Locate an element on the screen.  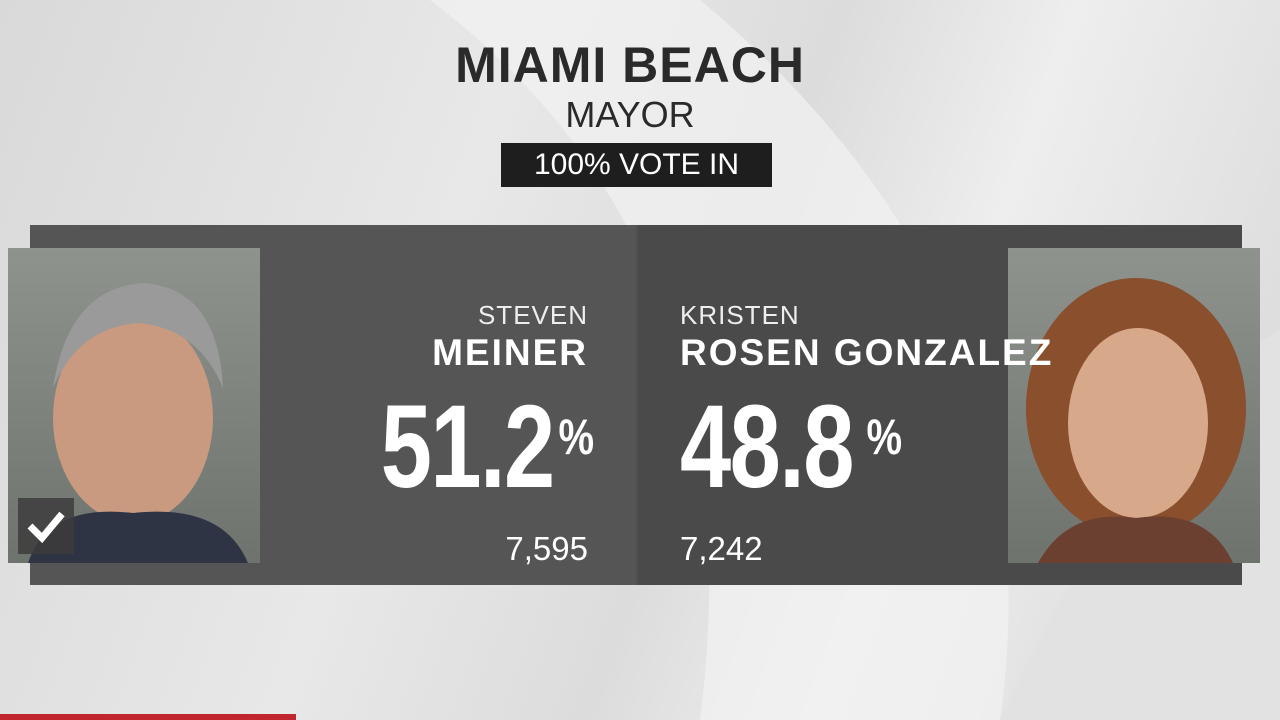
first-name: KRISTEN is located at coordinates (740, 315).